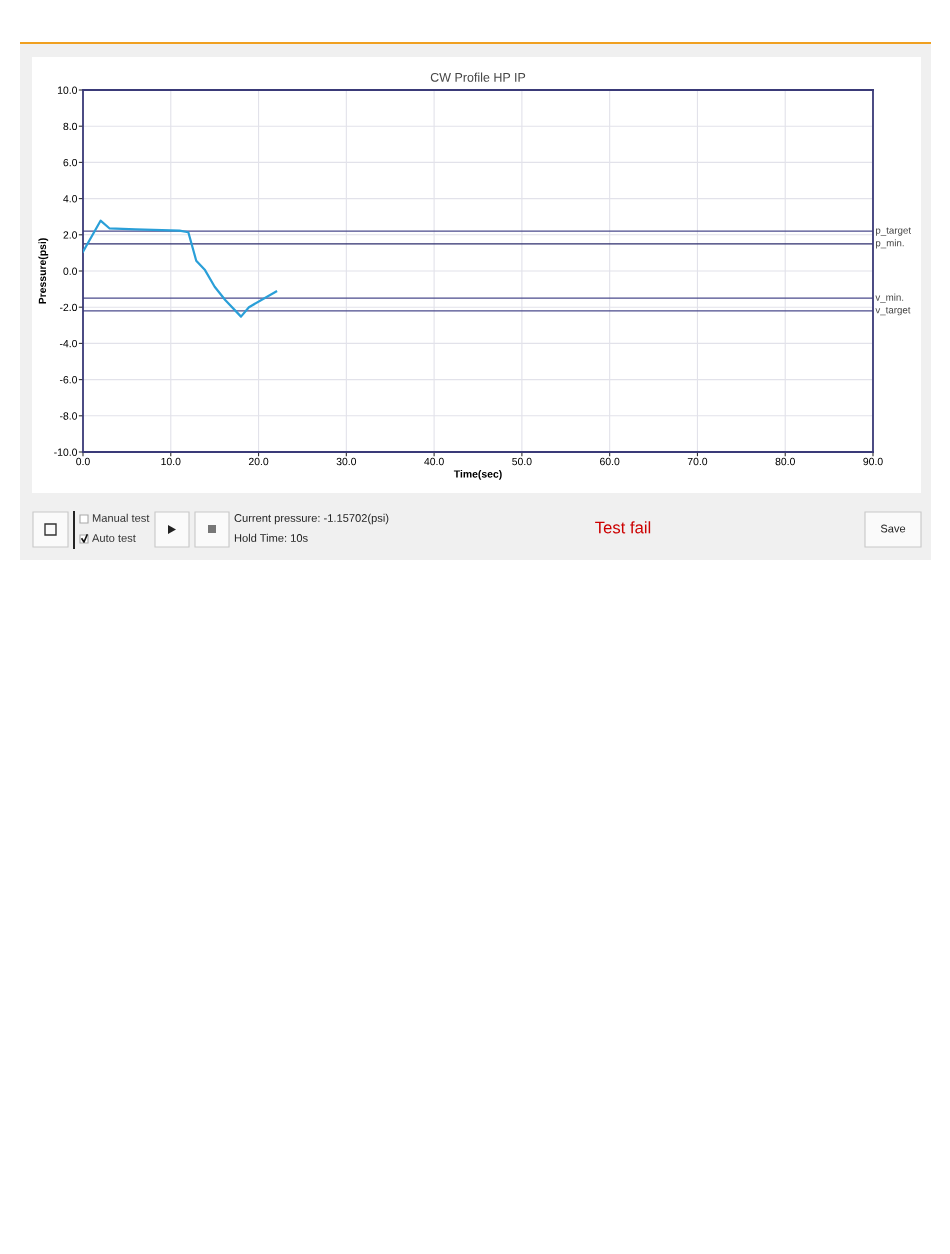 Image resolution: width=950 pixels, height=1254 pixels. I want to click on x-tick-label: 70.0, so click(697, 461).